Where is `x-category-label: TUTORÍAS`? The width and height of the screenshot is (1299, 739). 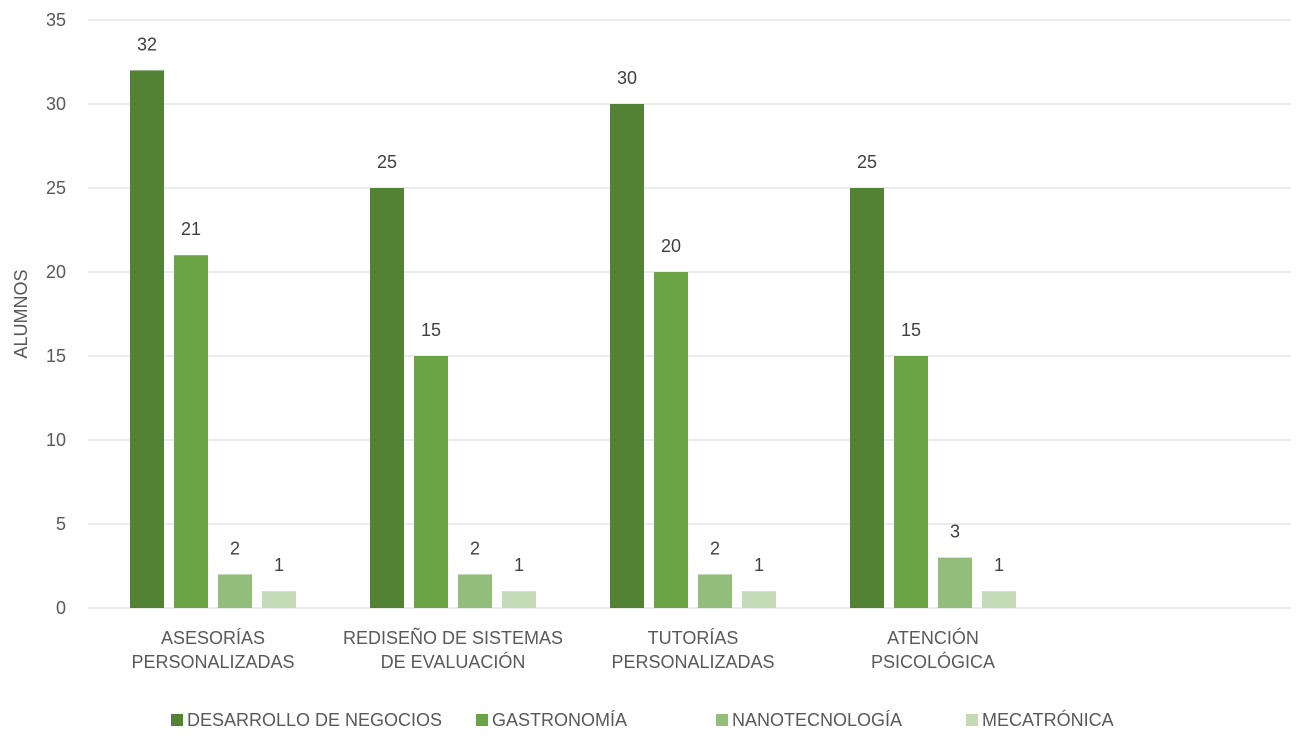
x-category-label: TUTORÍAS is located at coordinates (693, 638).